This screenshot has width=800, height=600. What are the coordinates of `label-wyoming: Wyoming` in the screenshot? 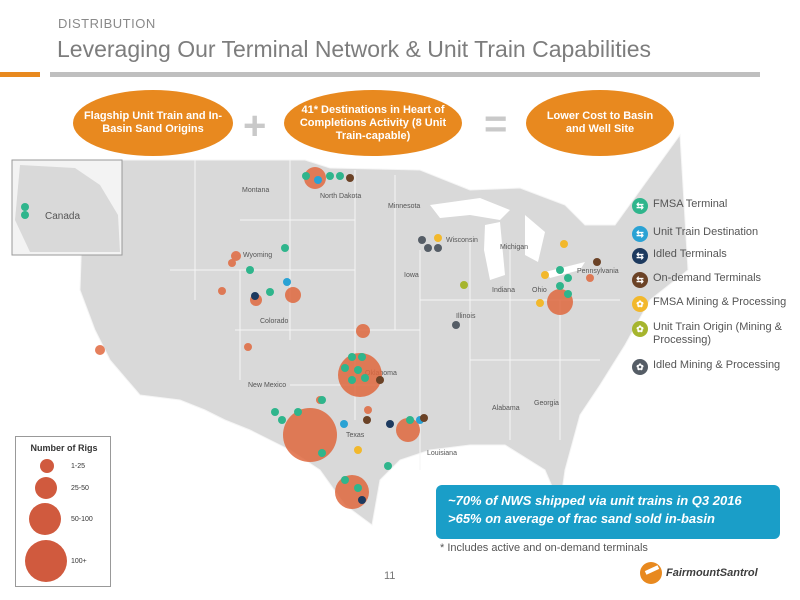 It's located at (257, 255).